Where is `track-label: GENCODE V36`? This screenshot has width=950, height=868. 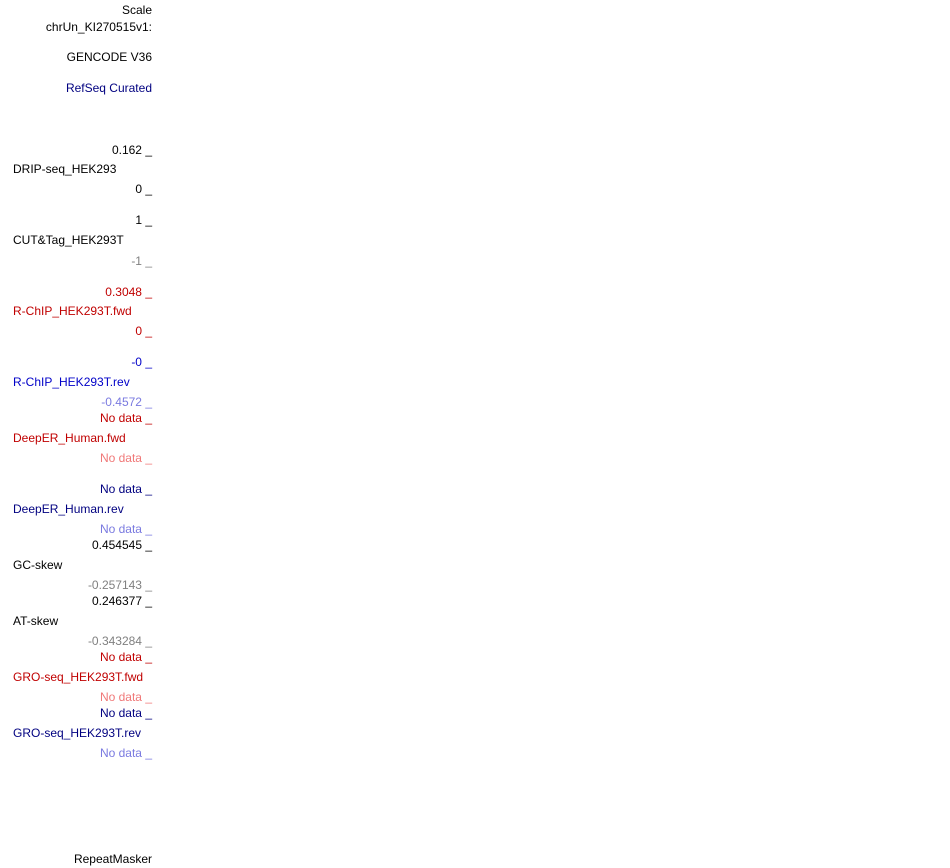 track-label: GENCODE V36 is located at coordinates (109, 57).